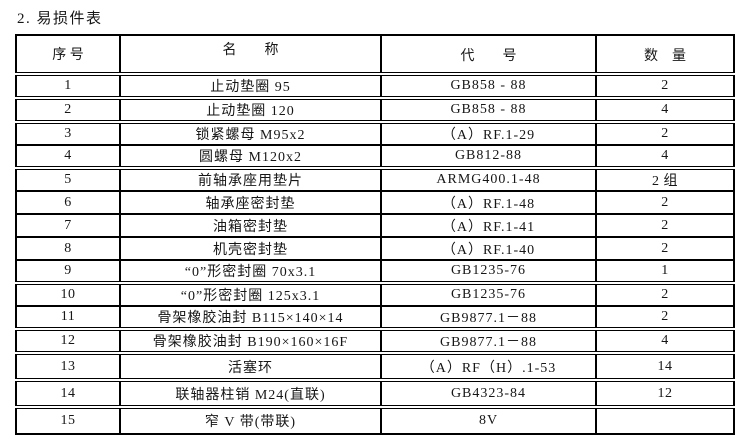  I want to click on cell-index: 10, so click(68, 295).